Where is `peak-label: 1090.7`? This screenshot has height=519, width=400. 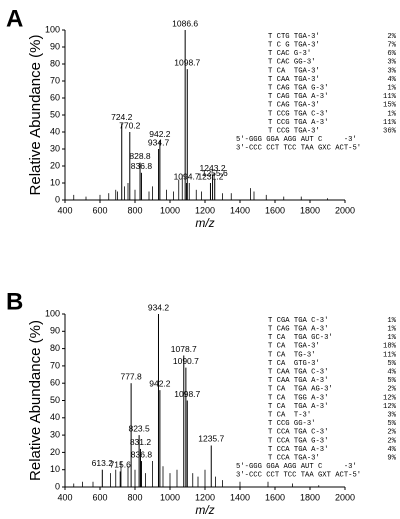 peak-label: 1090.7 is located at coordinates (186, 361).